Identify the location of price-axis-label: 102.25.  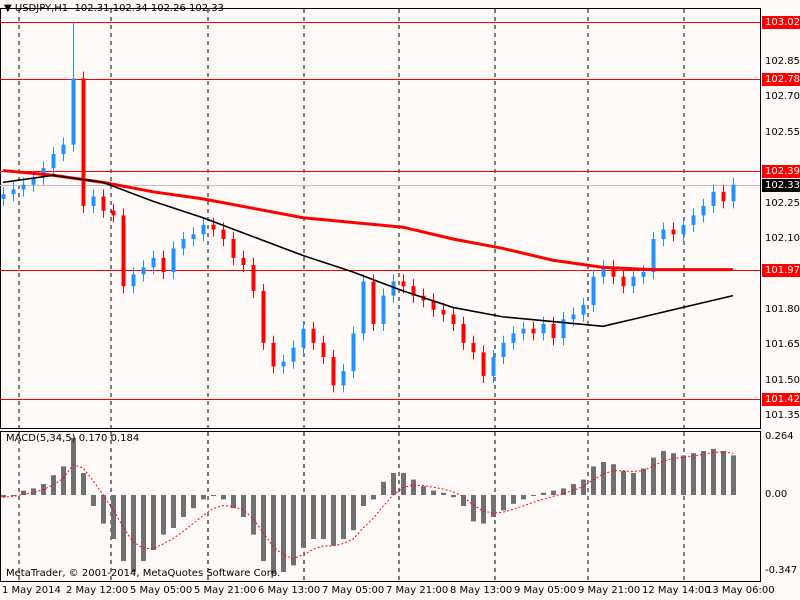
(782, 203).